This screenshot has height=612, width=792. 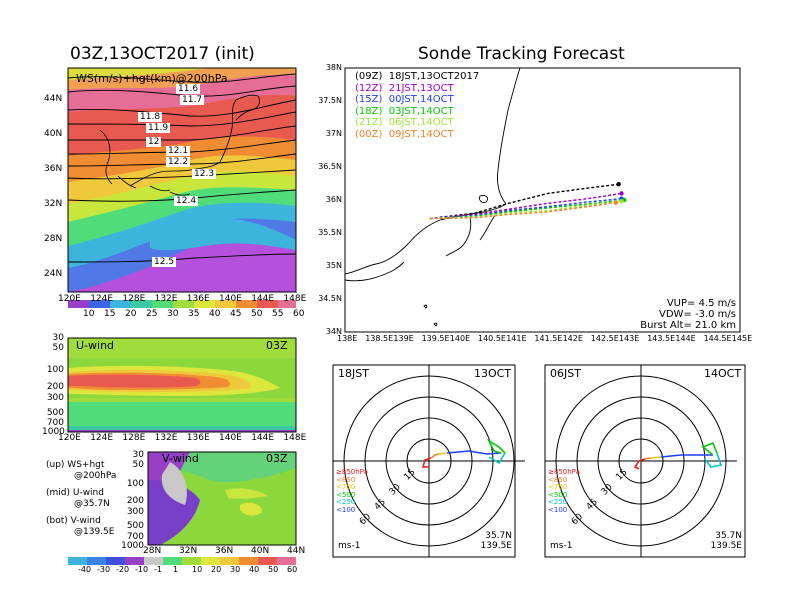 I want to click on track-coastline, so click(x=432, y=197).